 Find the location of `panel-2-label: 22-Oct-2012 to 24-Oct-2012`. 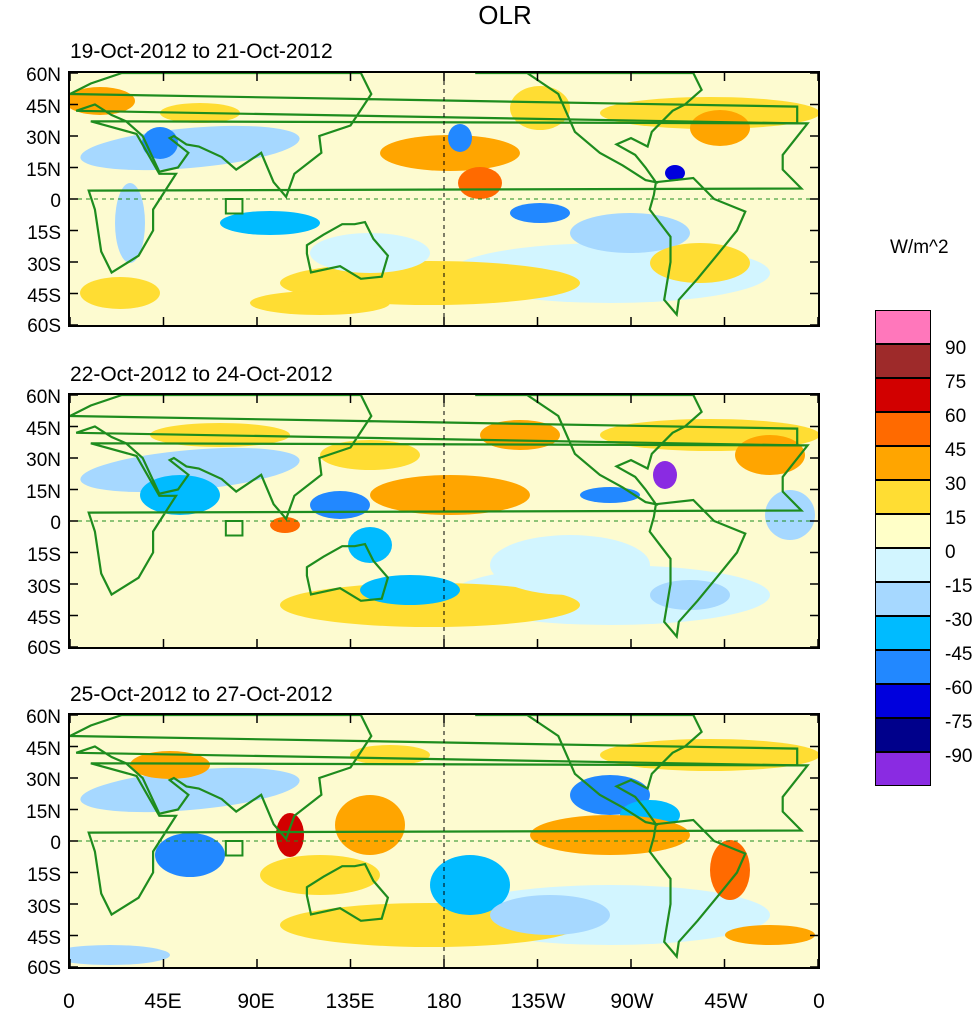

panel-2-label: 22-Oct-2012 to 24-Oct-2012 is located at coordinates (201, 374).